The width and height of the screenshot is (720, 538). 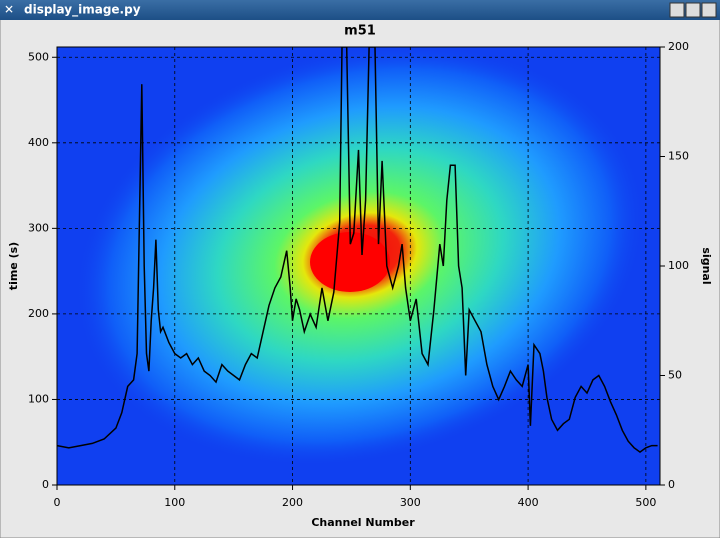 What do you see at coordinates (38, 142) in the screenshot?
I see `y-tick-label: 400` at bounding box center [38, 142].